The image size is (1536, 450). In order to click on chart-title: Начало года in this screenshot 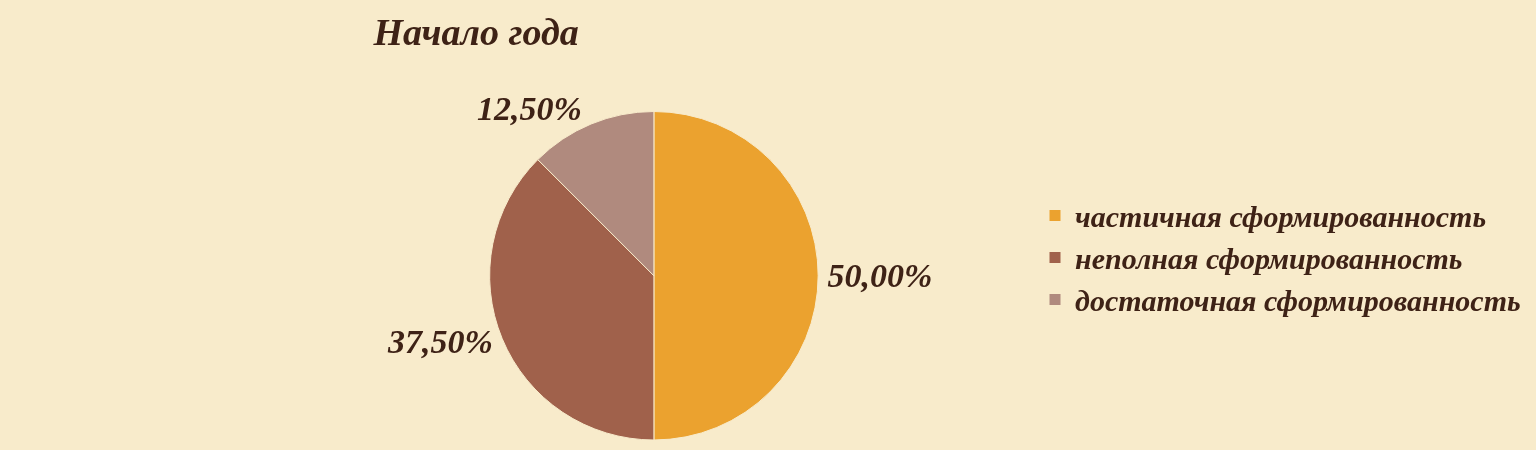, I will do `click(475, 31)`.